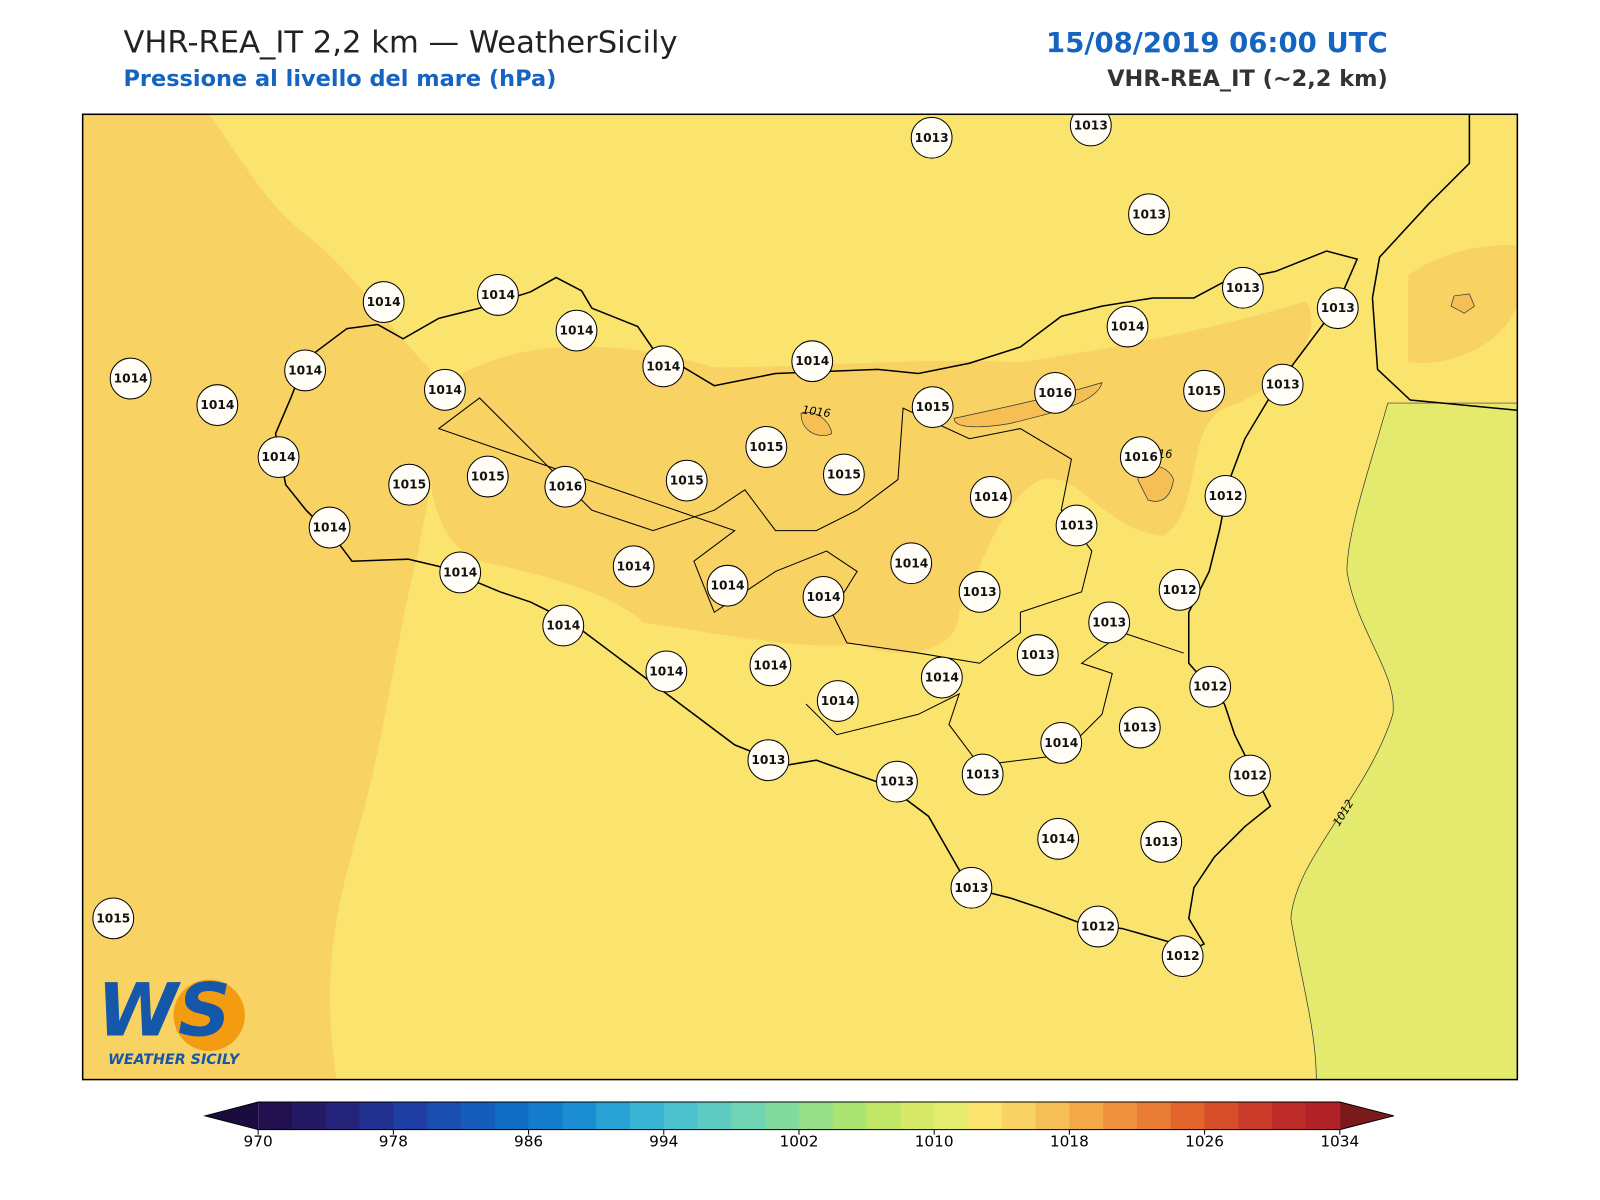 This screenshot has width=1600, height=1200. Describe the element at coordinates (1137, 397) in the screenshot. I see `field-core` at that location.